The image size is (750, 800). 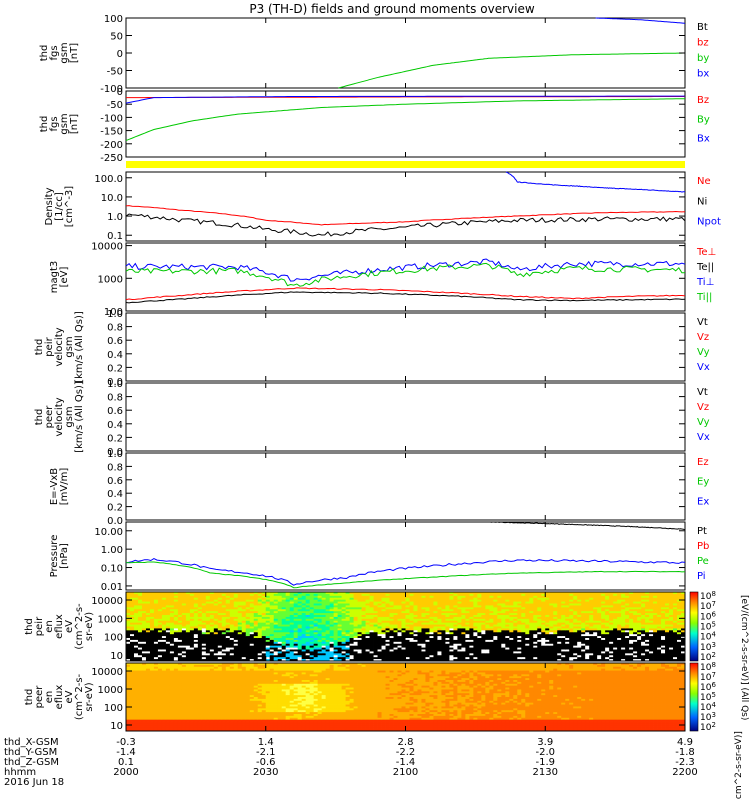 What do you see at coordinates (703, 74) in the screenshot?
I see `legend-bx: bx` at bounding box center [703, 74].